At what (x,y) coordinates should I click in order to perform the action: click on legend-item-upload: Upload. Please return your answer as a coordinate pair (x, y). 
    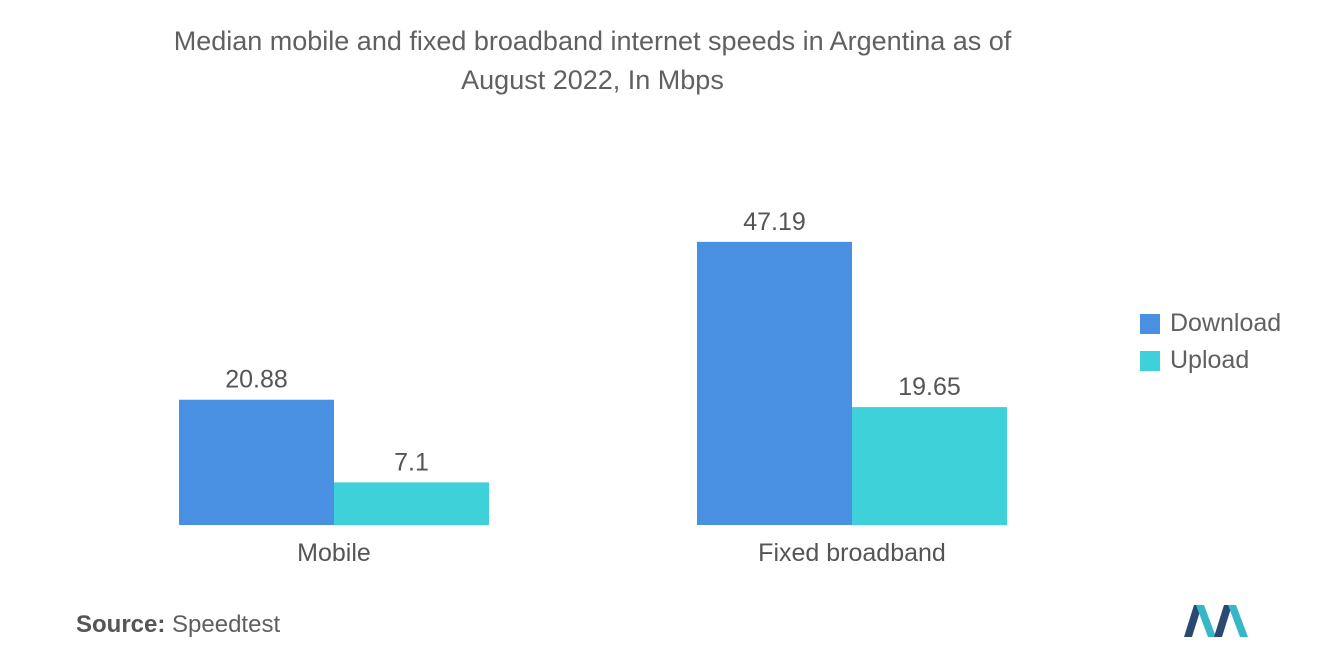
    Looking at the image, I should click on (1210, 360).